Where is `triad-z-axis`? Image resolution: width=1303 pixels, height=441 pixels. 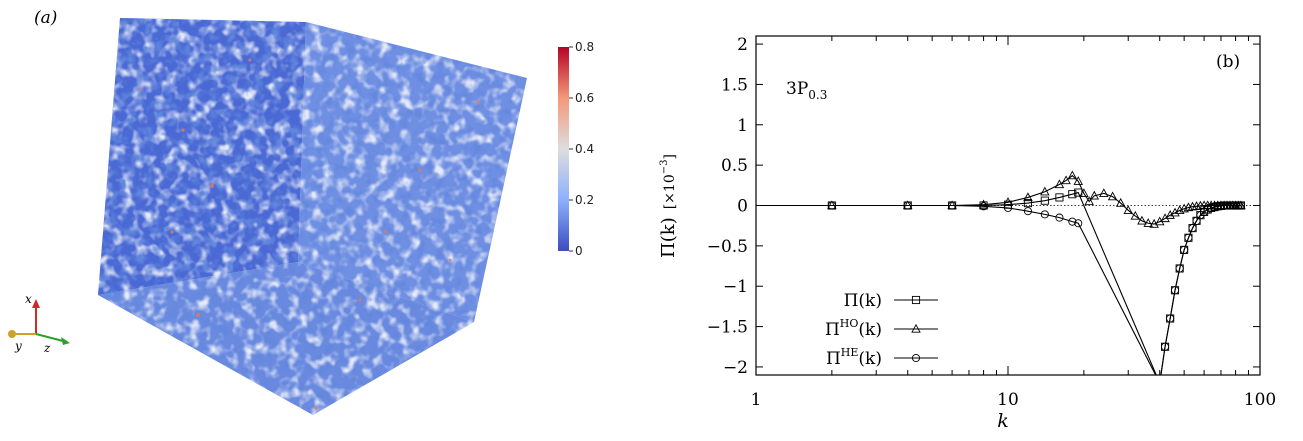
triad-z-axis is located at coordinates (49, 337).